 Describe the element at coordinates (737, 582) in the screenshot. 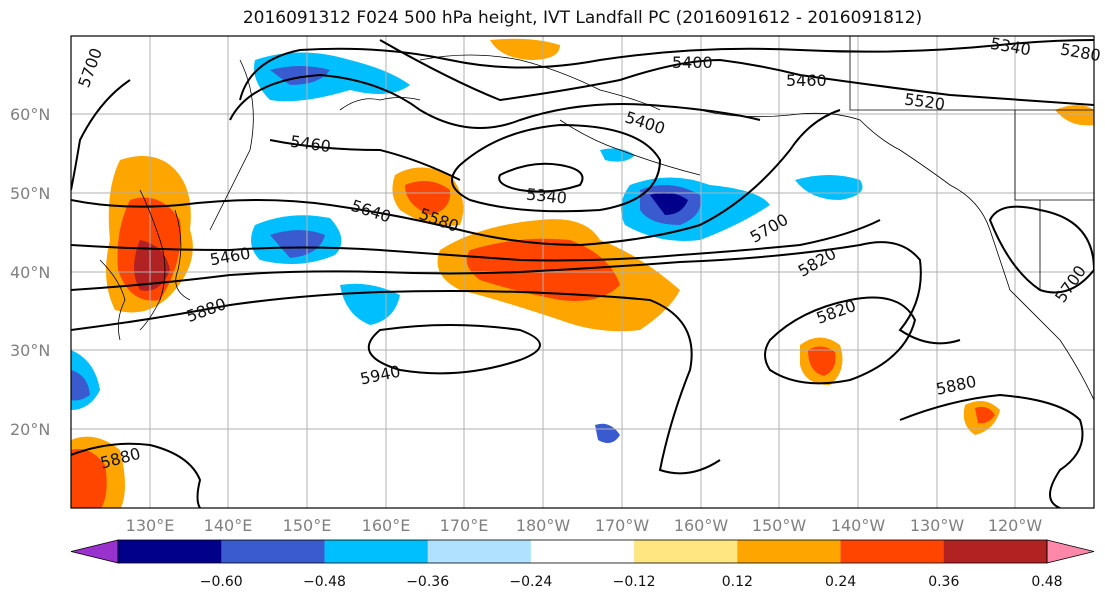

I see `colorbar-label: 0.12` at that location.